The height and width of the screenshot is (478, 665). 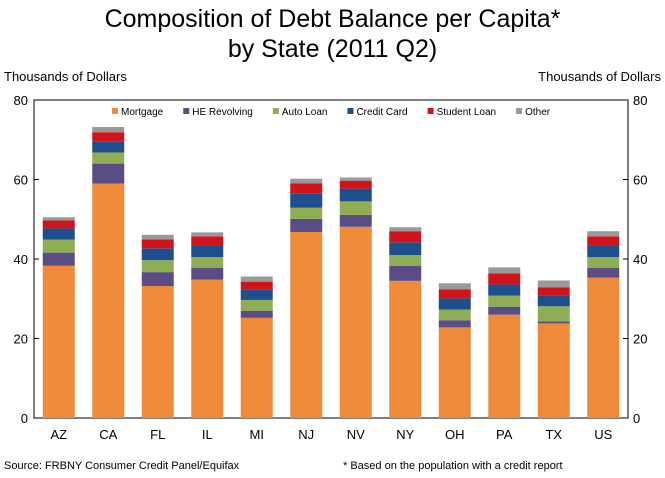 What do you see at coordinates (256, 314) in the screenshot?
I see `bar-segment-mi-he-revolving` at bounding box center [256, 314].